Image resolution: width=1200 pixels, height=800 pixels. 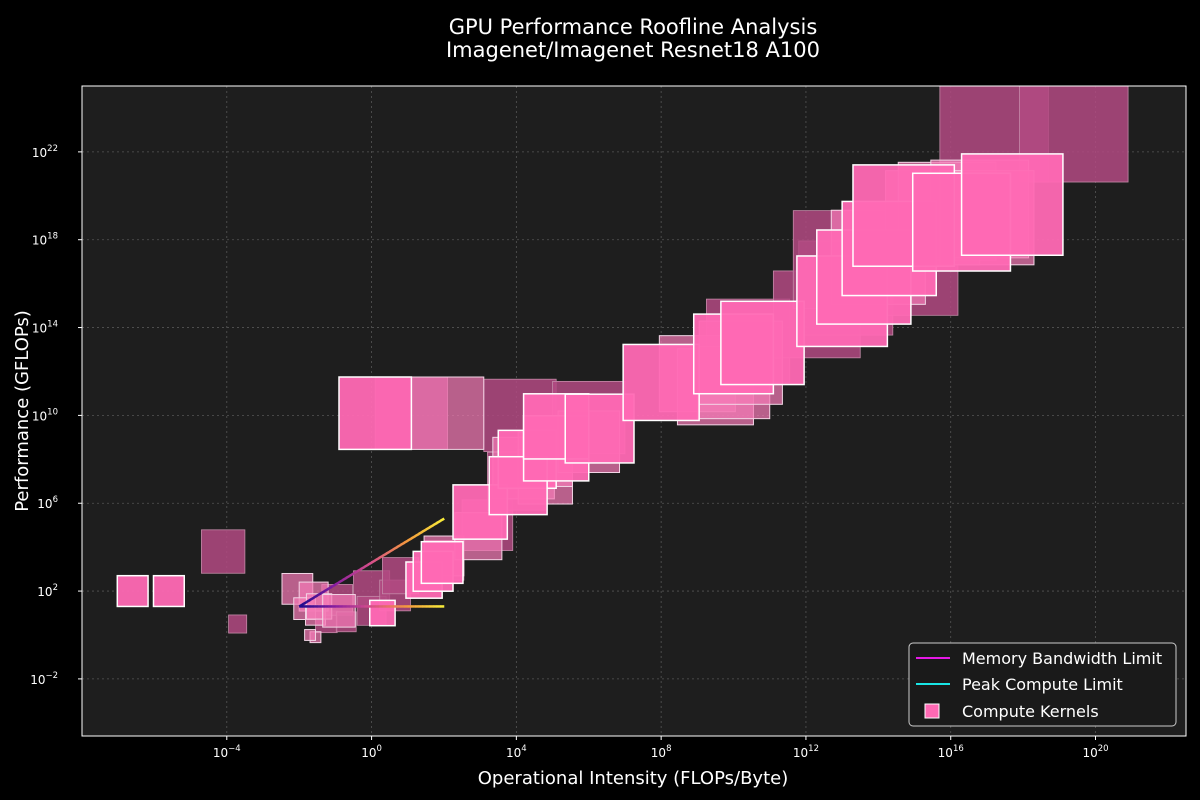 What do you see at coordinates (516, 752) in the screenshot?
I see `x-tick-label: 10⁴` at bounding box center [516, 752].